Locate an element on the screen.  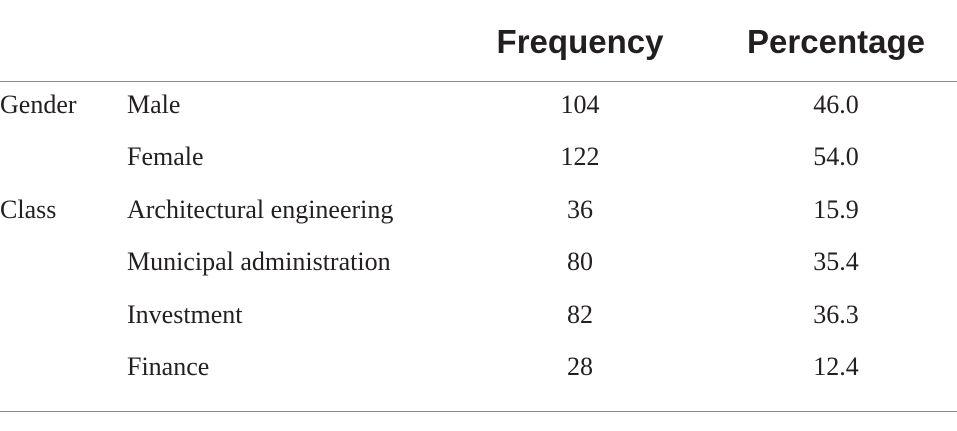
frequency-cell: 36 is located at coordinates (580, 209).